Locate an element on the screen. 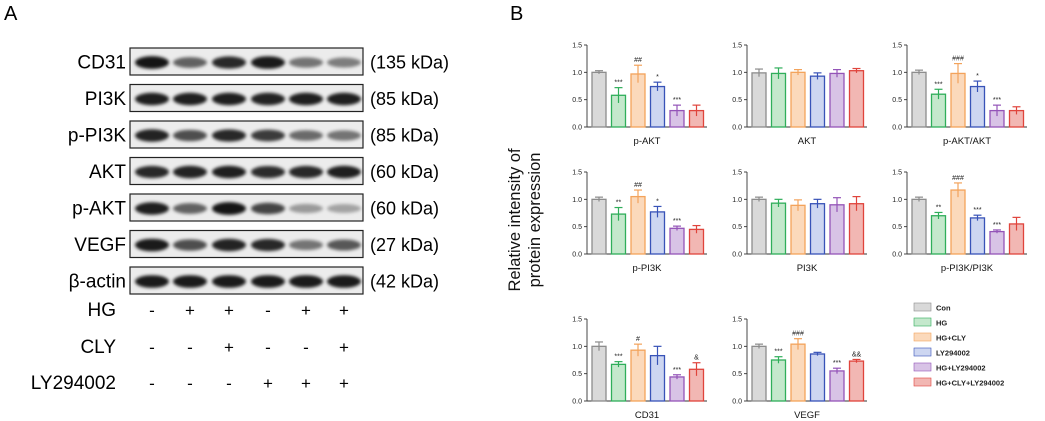 The width and height of the screenshot is (1045, 421). blot-row: CD31 (135 kDa) is located at coordinates (263, 61).